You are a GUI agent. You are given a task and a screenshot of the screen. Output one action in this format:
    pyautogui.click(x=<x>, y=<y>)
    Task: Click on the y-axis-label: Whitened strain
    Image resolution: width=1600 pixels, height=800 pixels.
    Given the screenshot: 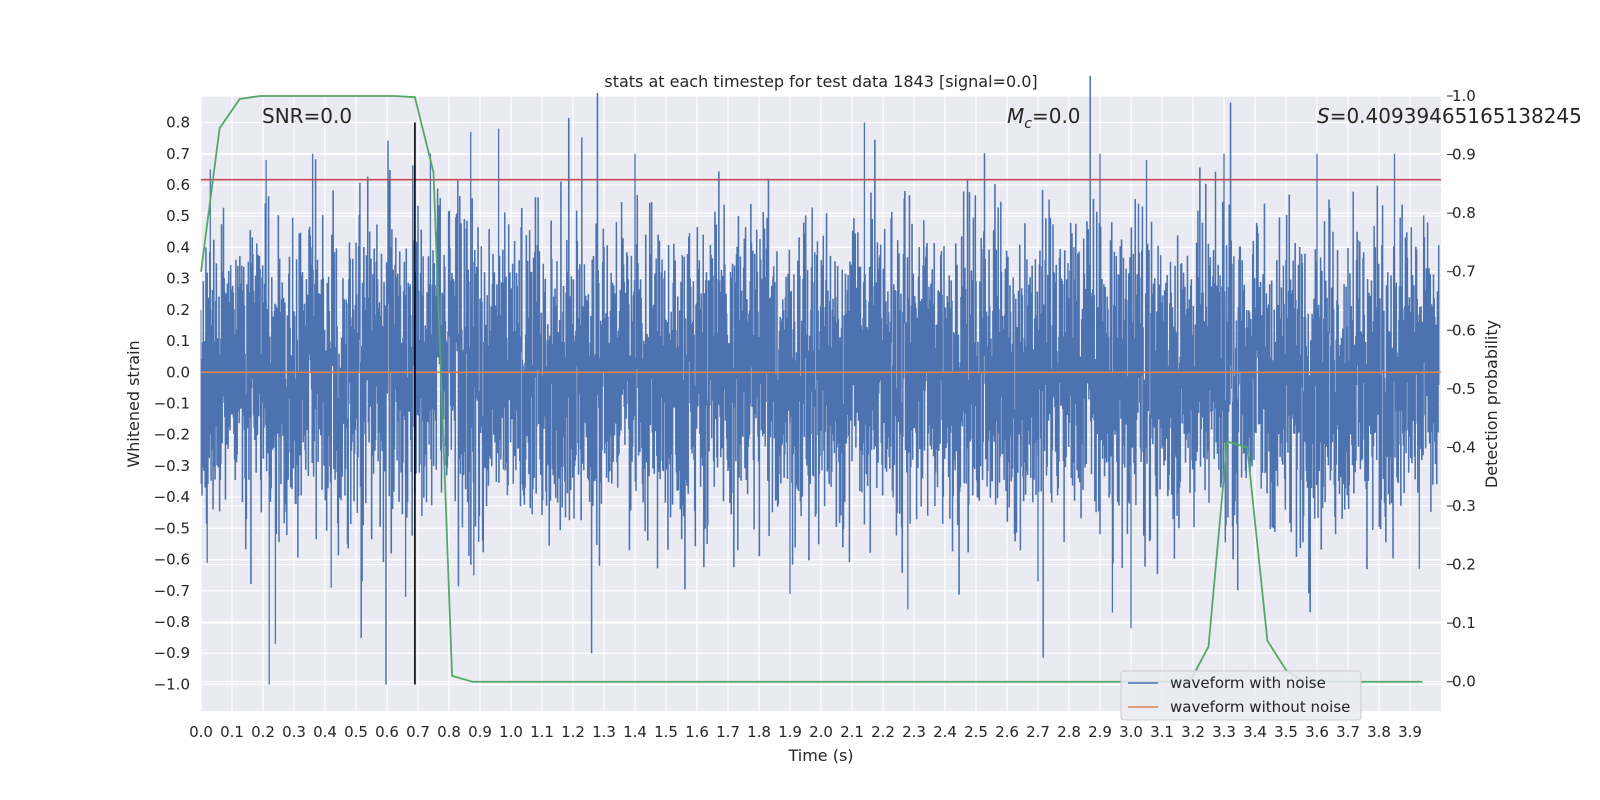 What is the action you would take?
    pyautogui.click(x=133, y=403)
    